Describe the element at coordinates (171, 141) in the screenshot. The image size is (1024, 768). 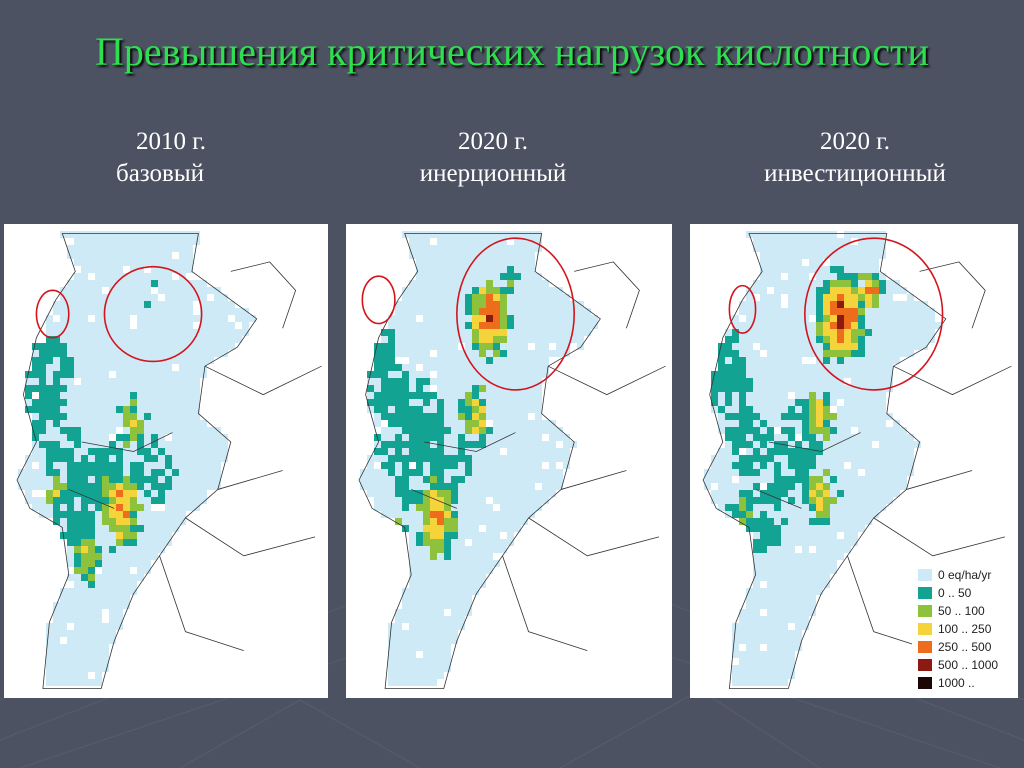
I see `caption-year: 2010 г.` at that location.